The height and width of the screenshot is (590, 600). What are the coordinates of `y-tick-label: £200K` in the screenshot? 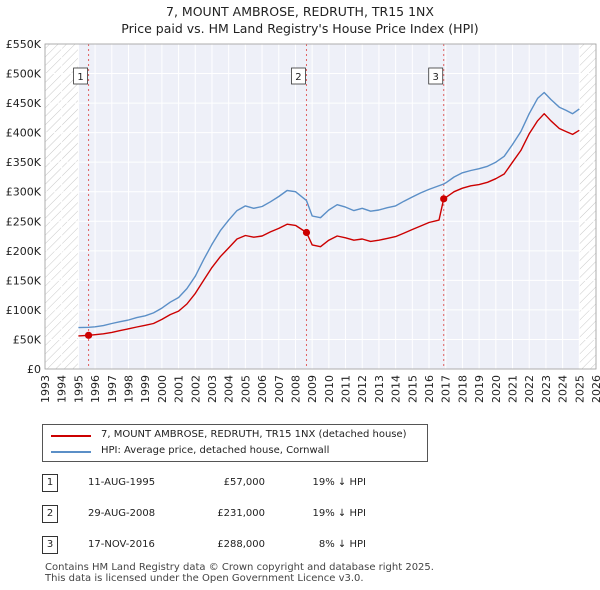 It's located at (24, 251).